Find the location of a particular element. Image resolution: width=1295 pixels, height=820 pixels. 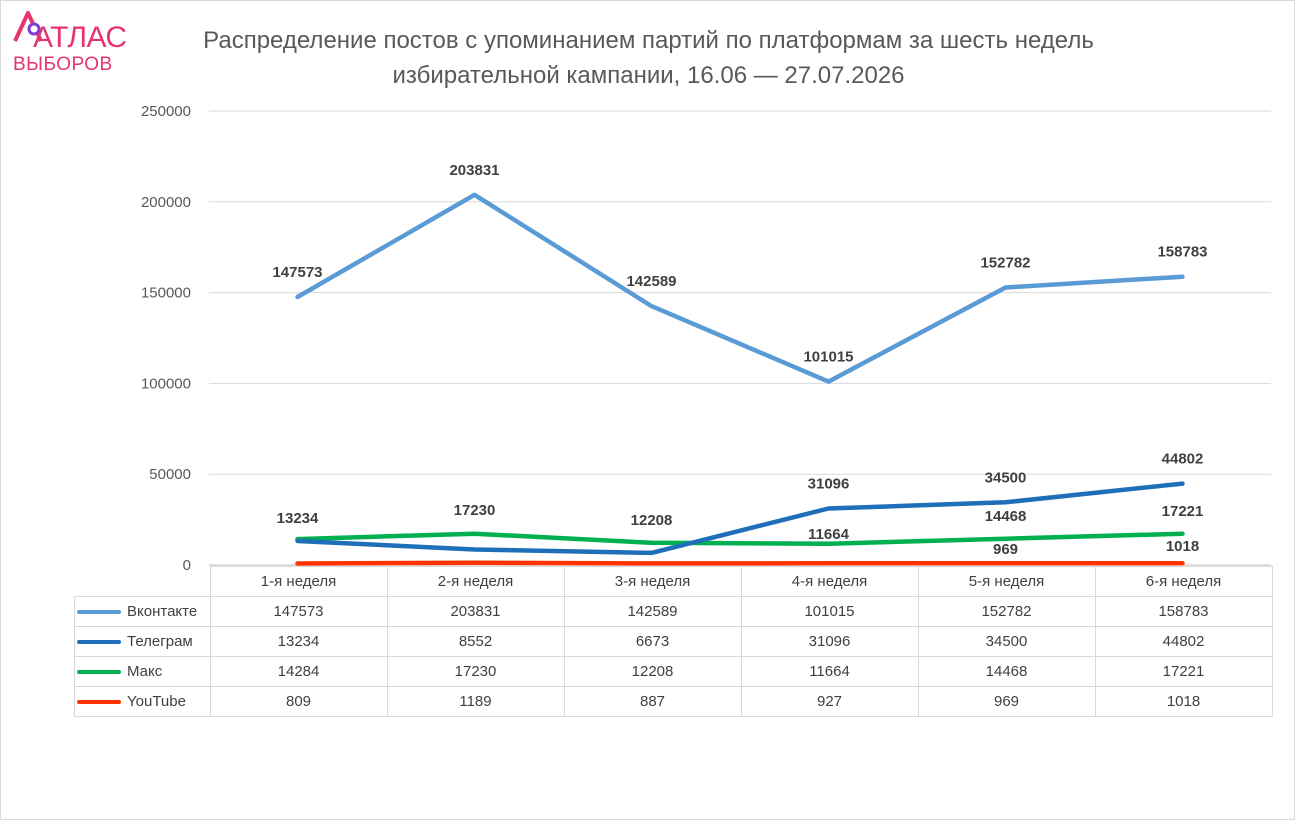

table-value-cell: 17221 is located at coordinates (1183, 671).